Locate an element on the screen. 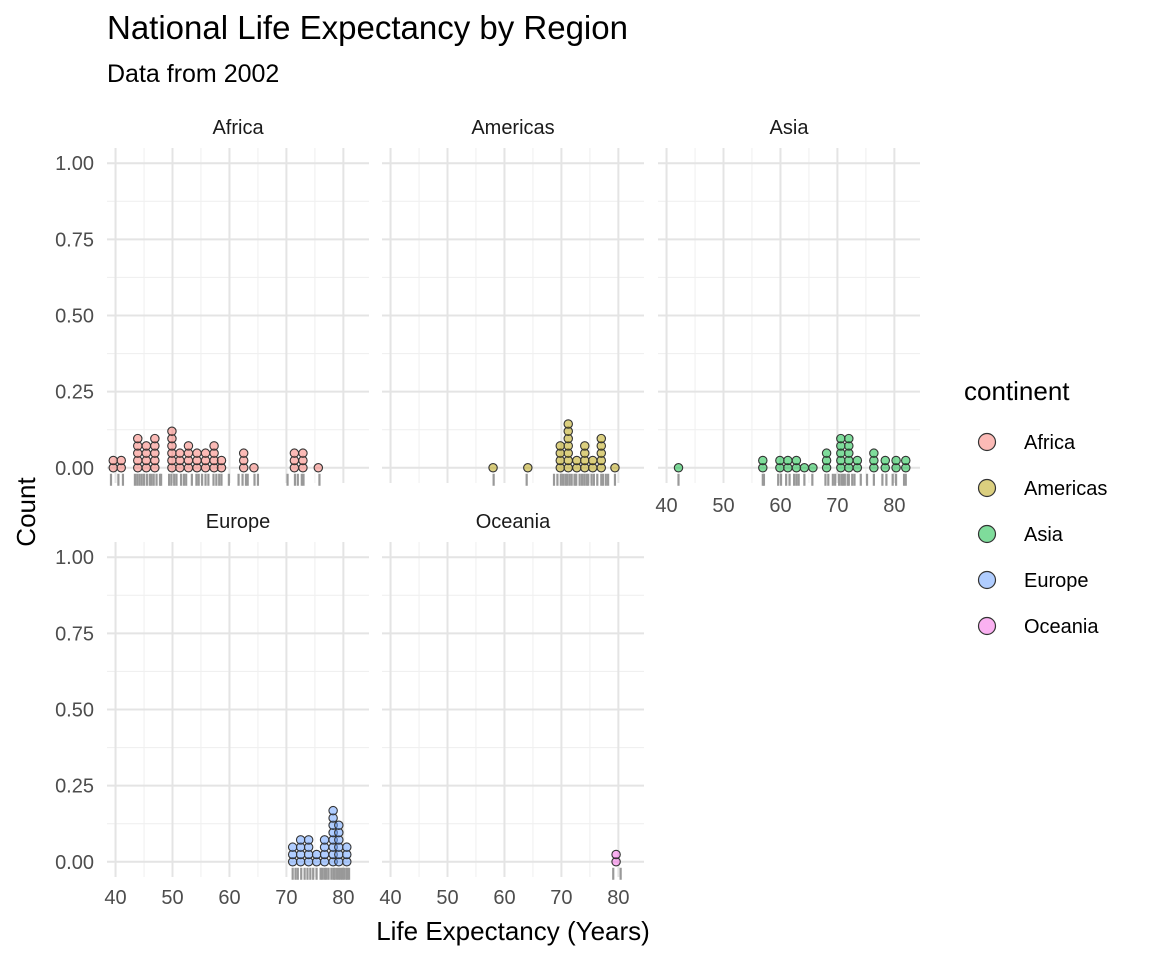  legend-key-oceania is located at coordinates (987, 626).